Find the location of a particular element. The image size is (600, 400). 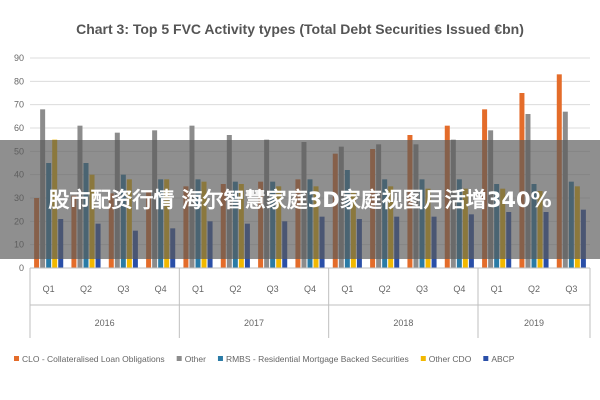

x-group-label: 2016 is located at coordinates (105, 323).